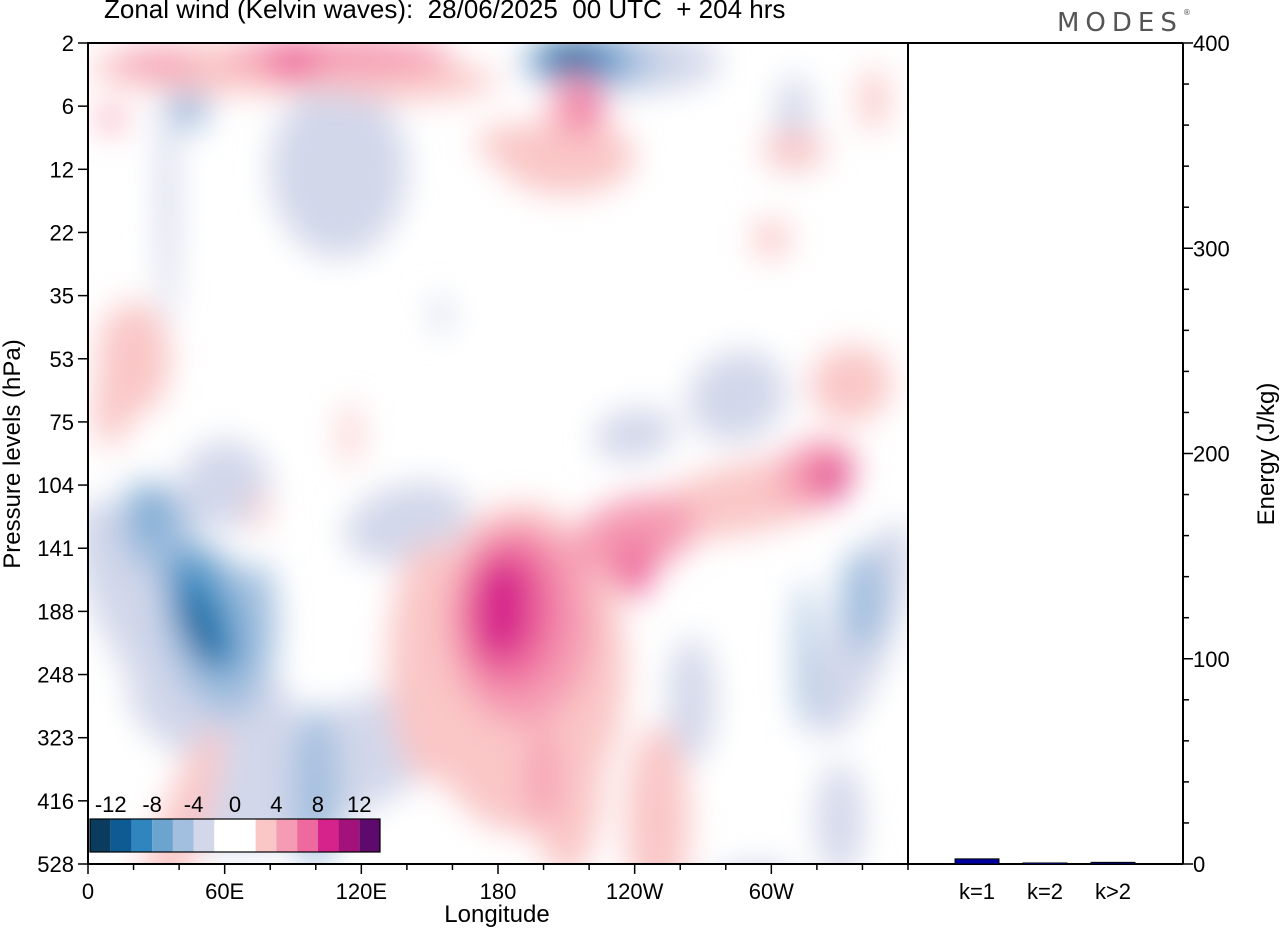  I want to click on energy-tick-label: 100, so click(1211, 659).